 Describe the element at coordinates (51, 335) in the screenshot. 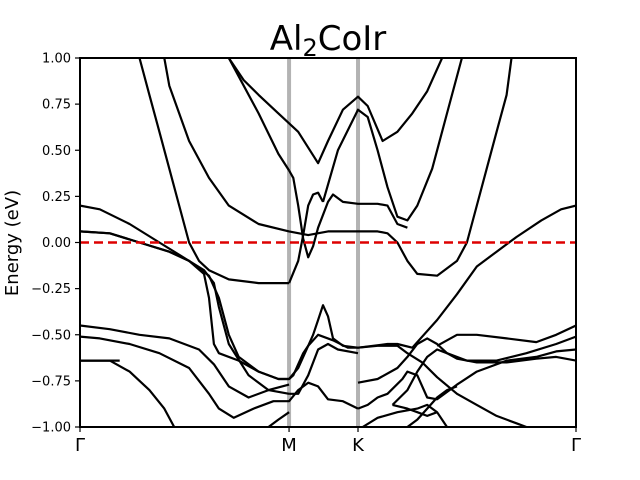

I see `y-tick-label: −0.50` at that location.